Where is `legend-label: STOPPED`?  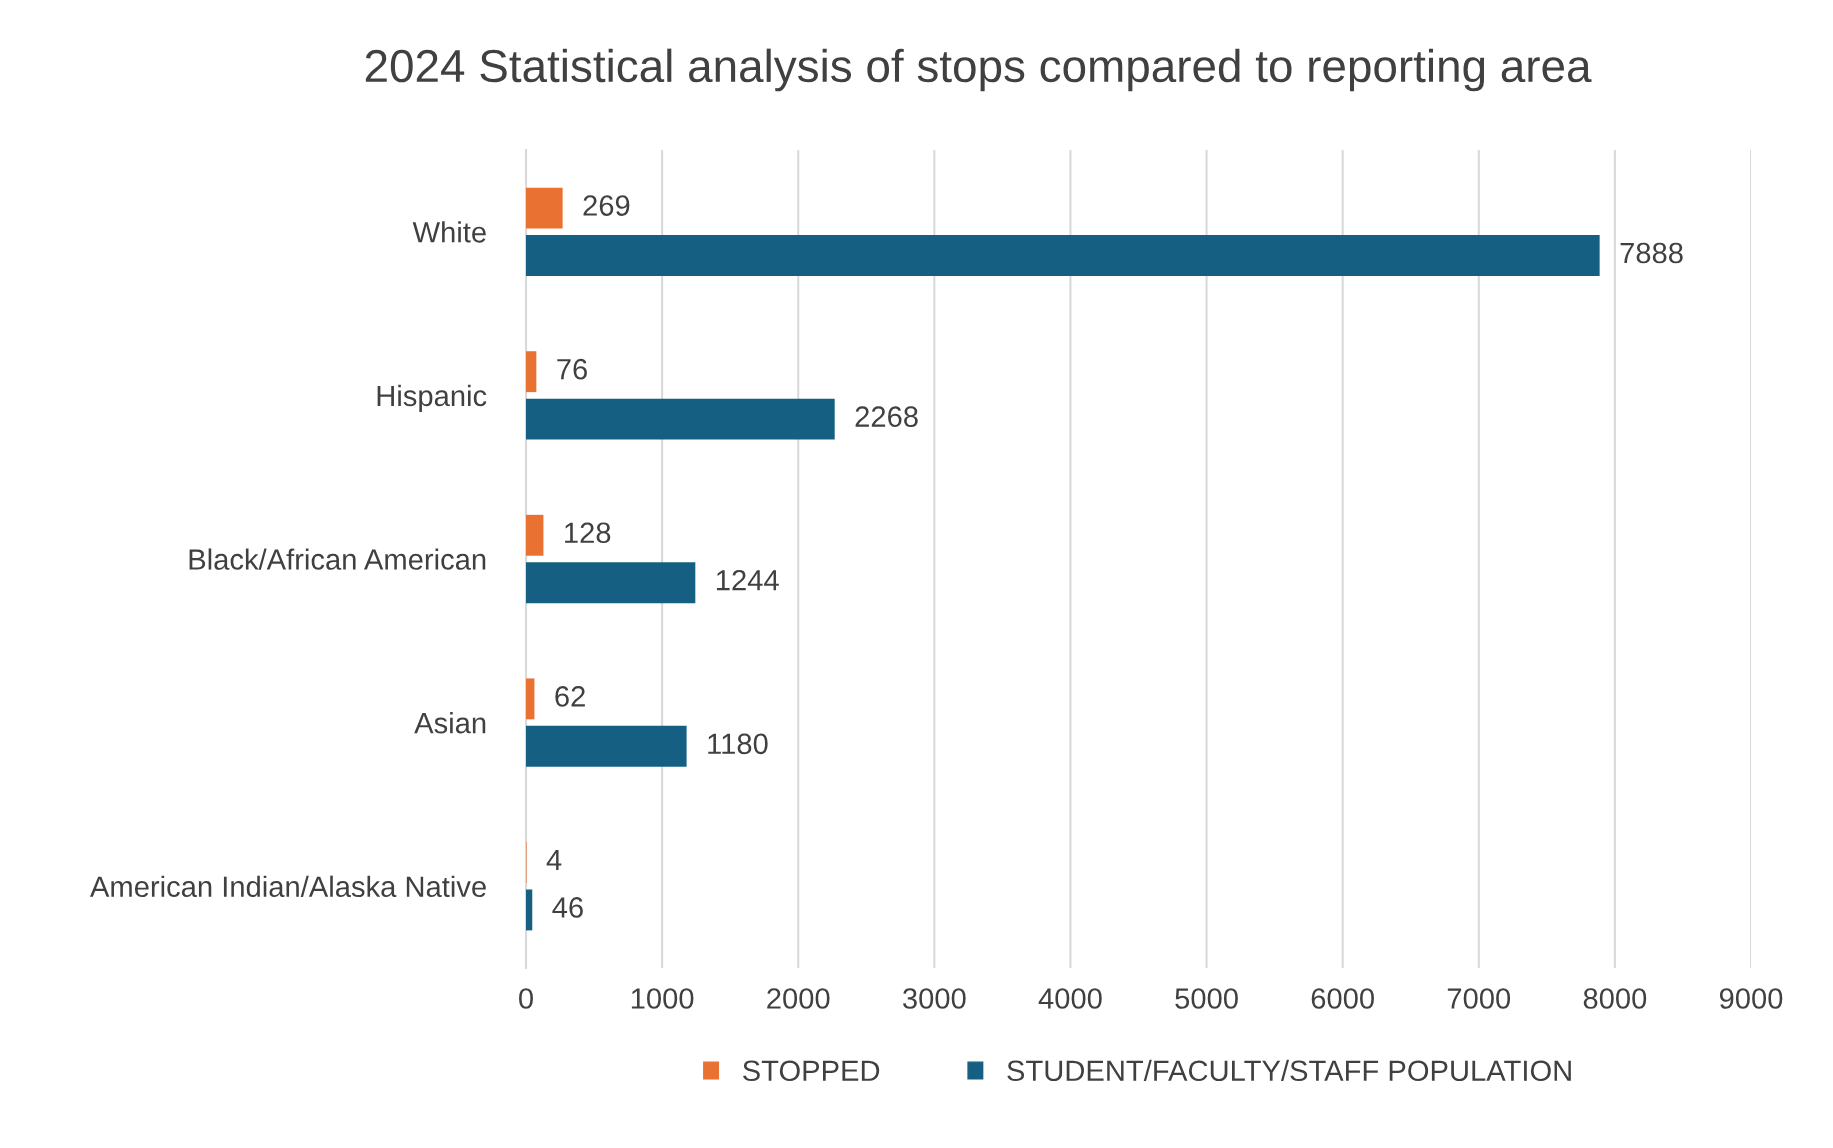
legend-label: STOPPED is located at coordinates (811, 1071).